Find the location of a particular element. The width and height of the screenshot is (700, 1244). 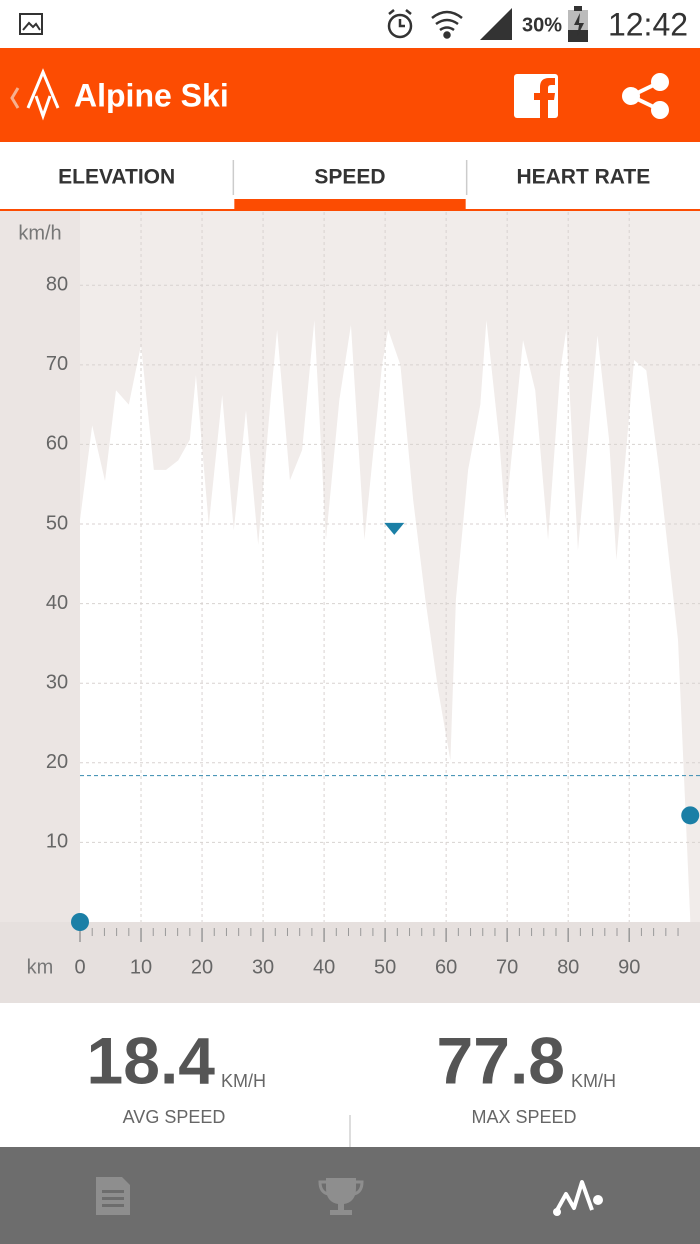

stat-label: AVG SPEED is located at coordinates (174, 1117).